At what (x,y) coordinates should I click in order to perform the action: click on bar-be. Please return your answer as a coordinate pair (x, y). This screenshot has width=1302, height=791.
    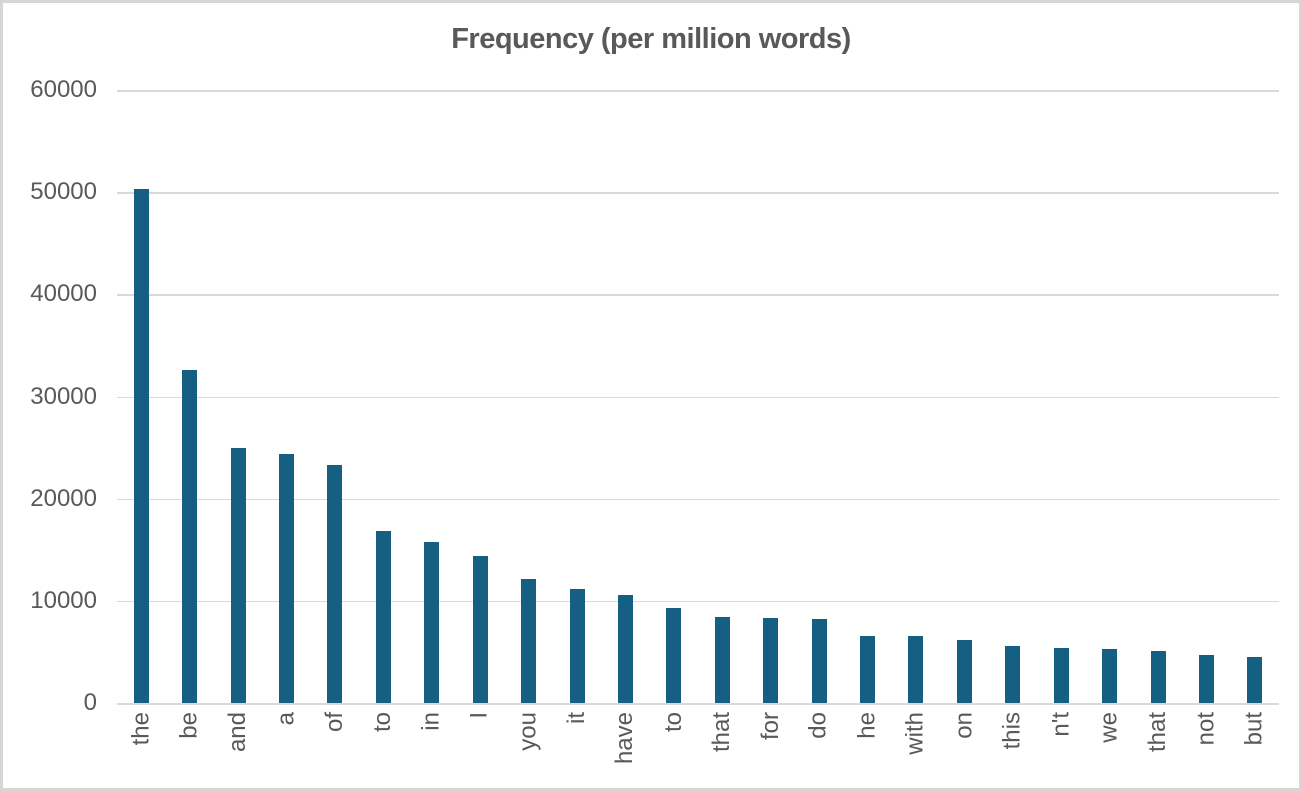
    Looking at the image, I should click on (190, 536).